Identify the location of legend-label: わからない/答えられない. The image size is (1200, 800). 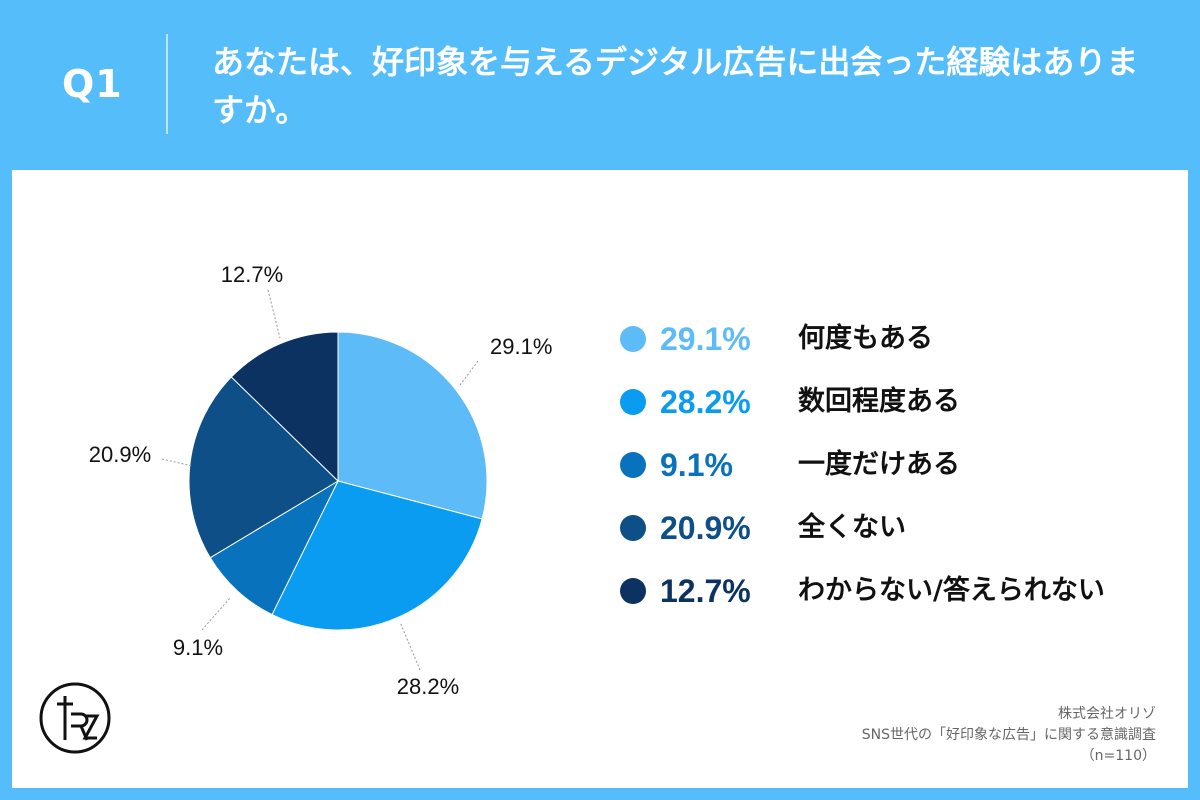
(951, 590).